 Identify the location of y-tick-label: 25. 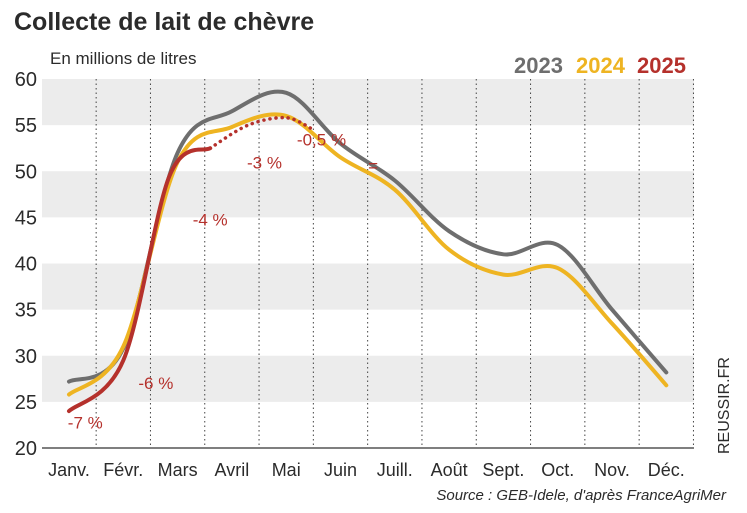
(26, 403).